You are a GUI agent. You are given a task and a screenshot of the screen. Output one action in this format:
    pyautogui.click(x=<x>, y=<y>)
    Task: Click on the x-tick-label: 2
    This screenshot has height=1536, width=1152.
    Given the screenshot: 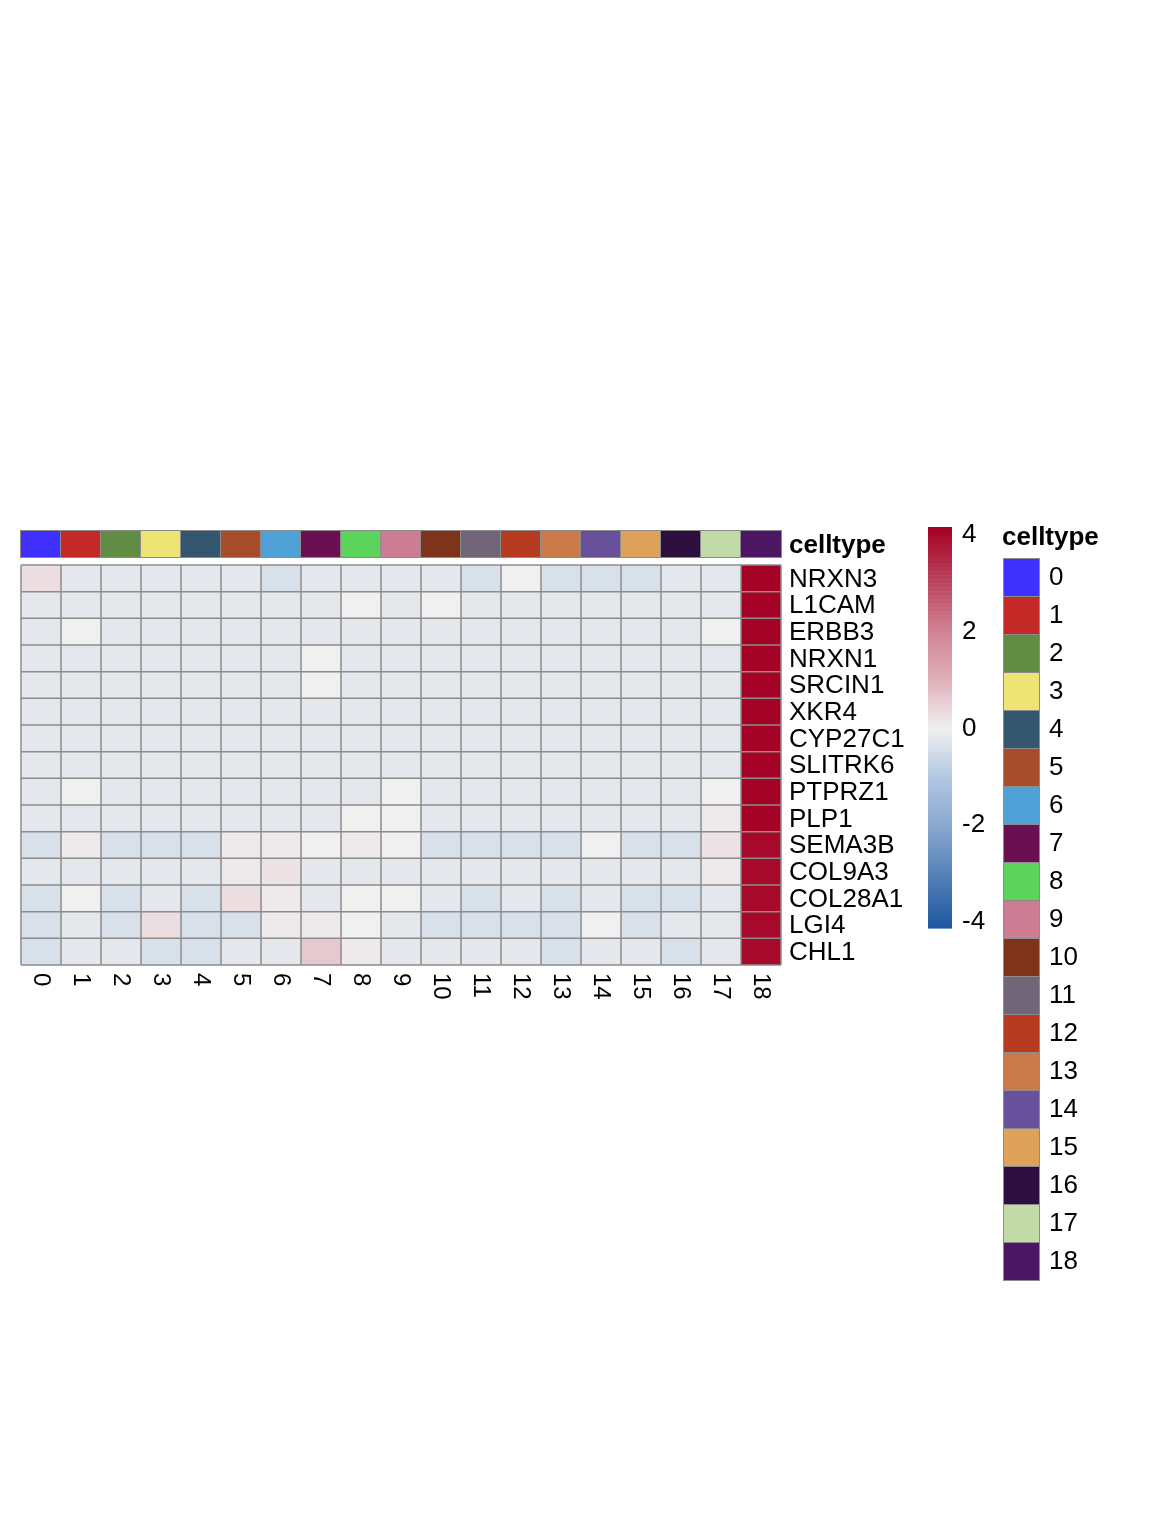 What is the action you would take?
    pyautogui.click(x=123, y=980)
    